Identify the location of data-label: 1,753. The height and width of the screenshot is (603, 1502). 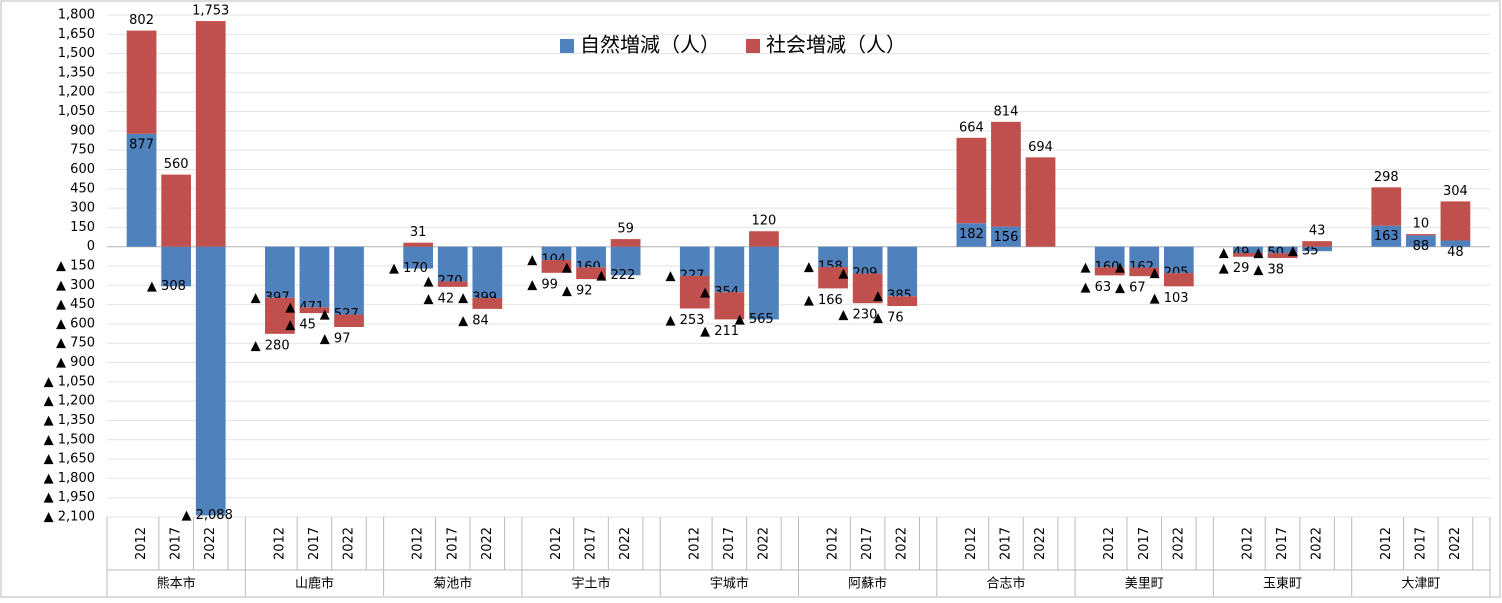
(210, 11).